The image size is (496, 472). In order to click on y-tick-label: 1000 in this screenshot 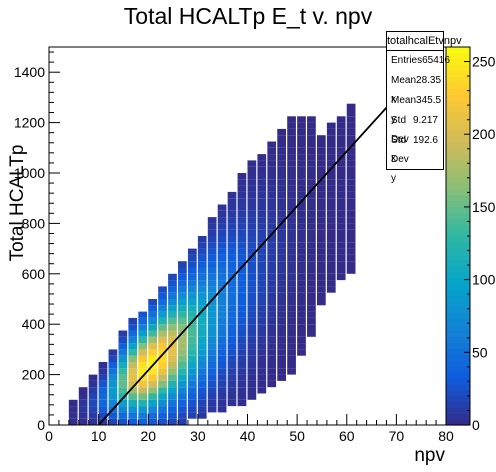, I will do `click(29, 173)`.